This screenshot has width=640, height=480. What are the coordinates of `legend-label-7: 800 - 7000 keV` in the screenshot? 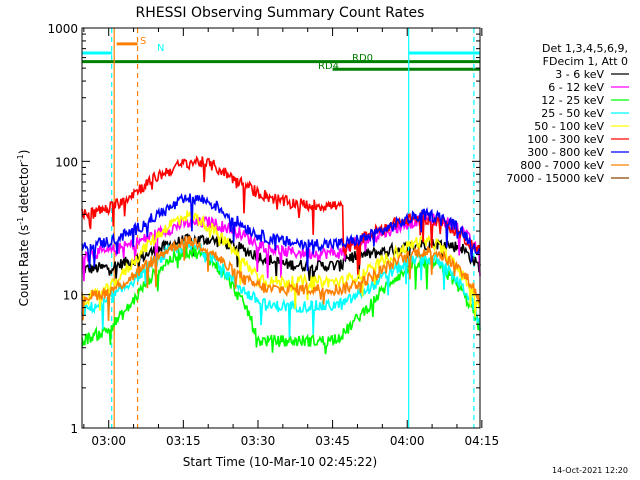 It's located at (562, 165).